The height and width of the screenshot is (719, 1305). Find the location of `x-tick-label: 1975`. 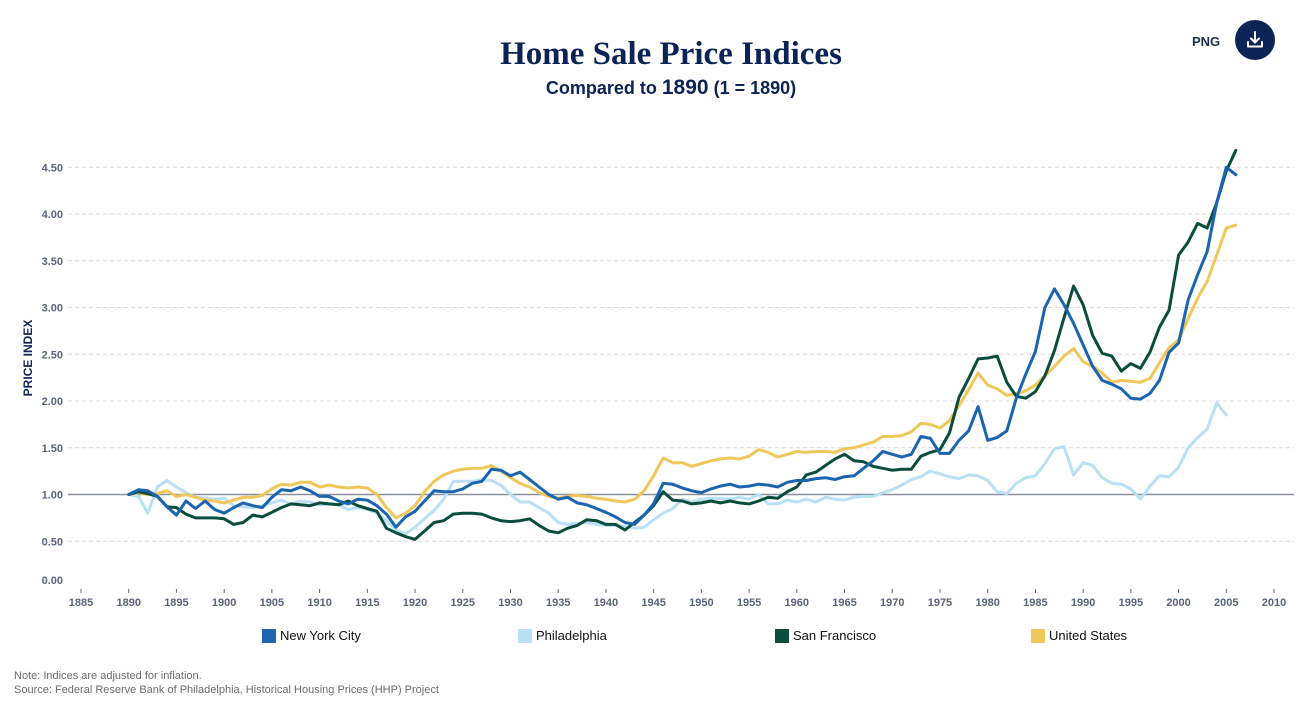

x-tick-label: 1975 is located at coordinates (940, 603).